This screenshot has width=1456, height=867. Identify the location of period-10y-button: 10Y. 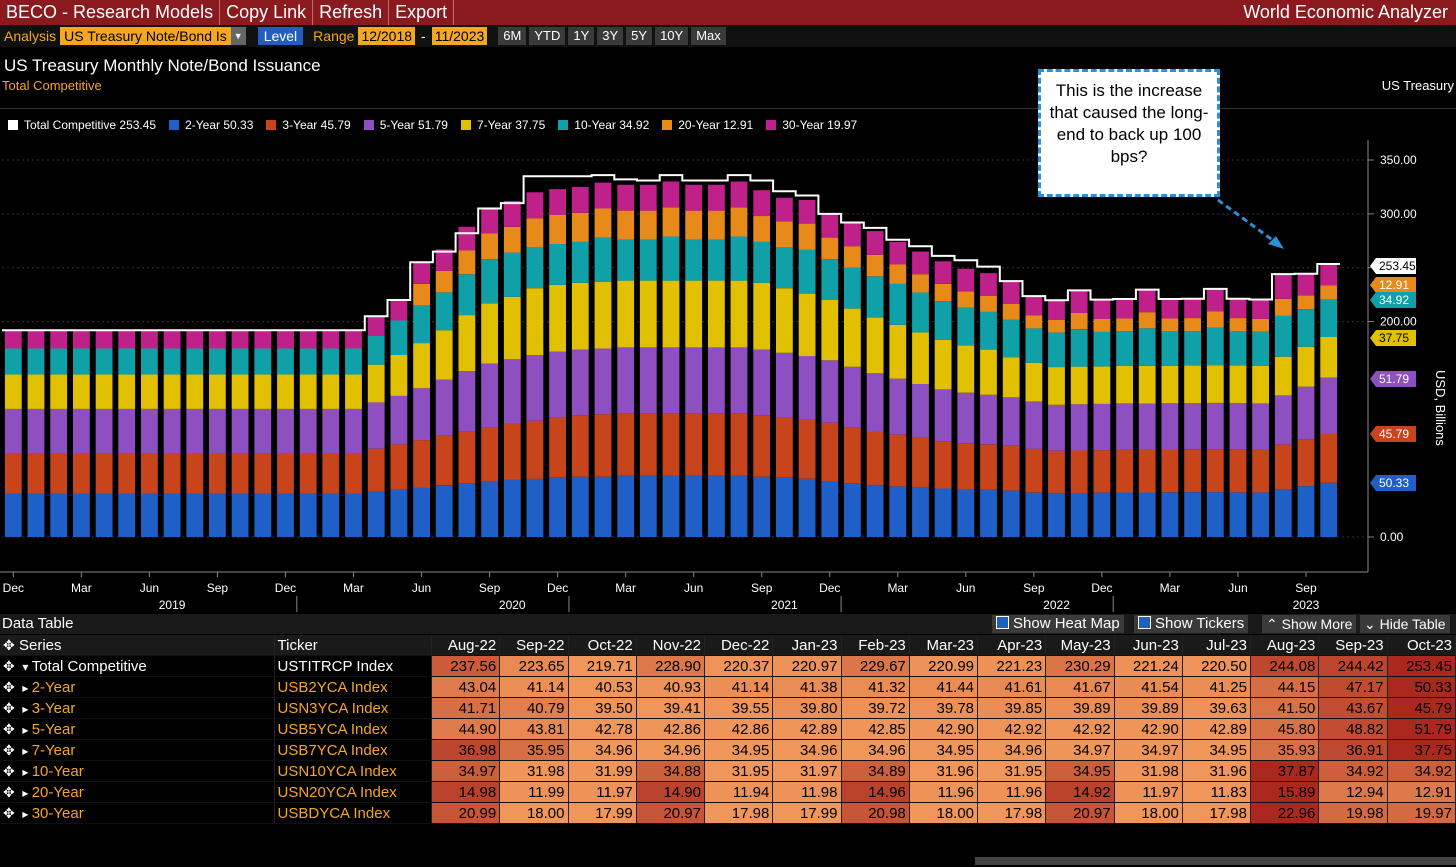
(672, 36).